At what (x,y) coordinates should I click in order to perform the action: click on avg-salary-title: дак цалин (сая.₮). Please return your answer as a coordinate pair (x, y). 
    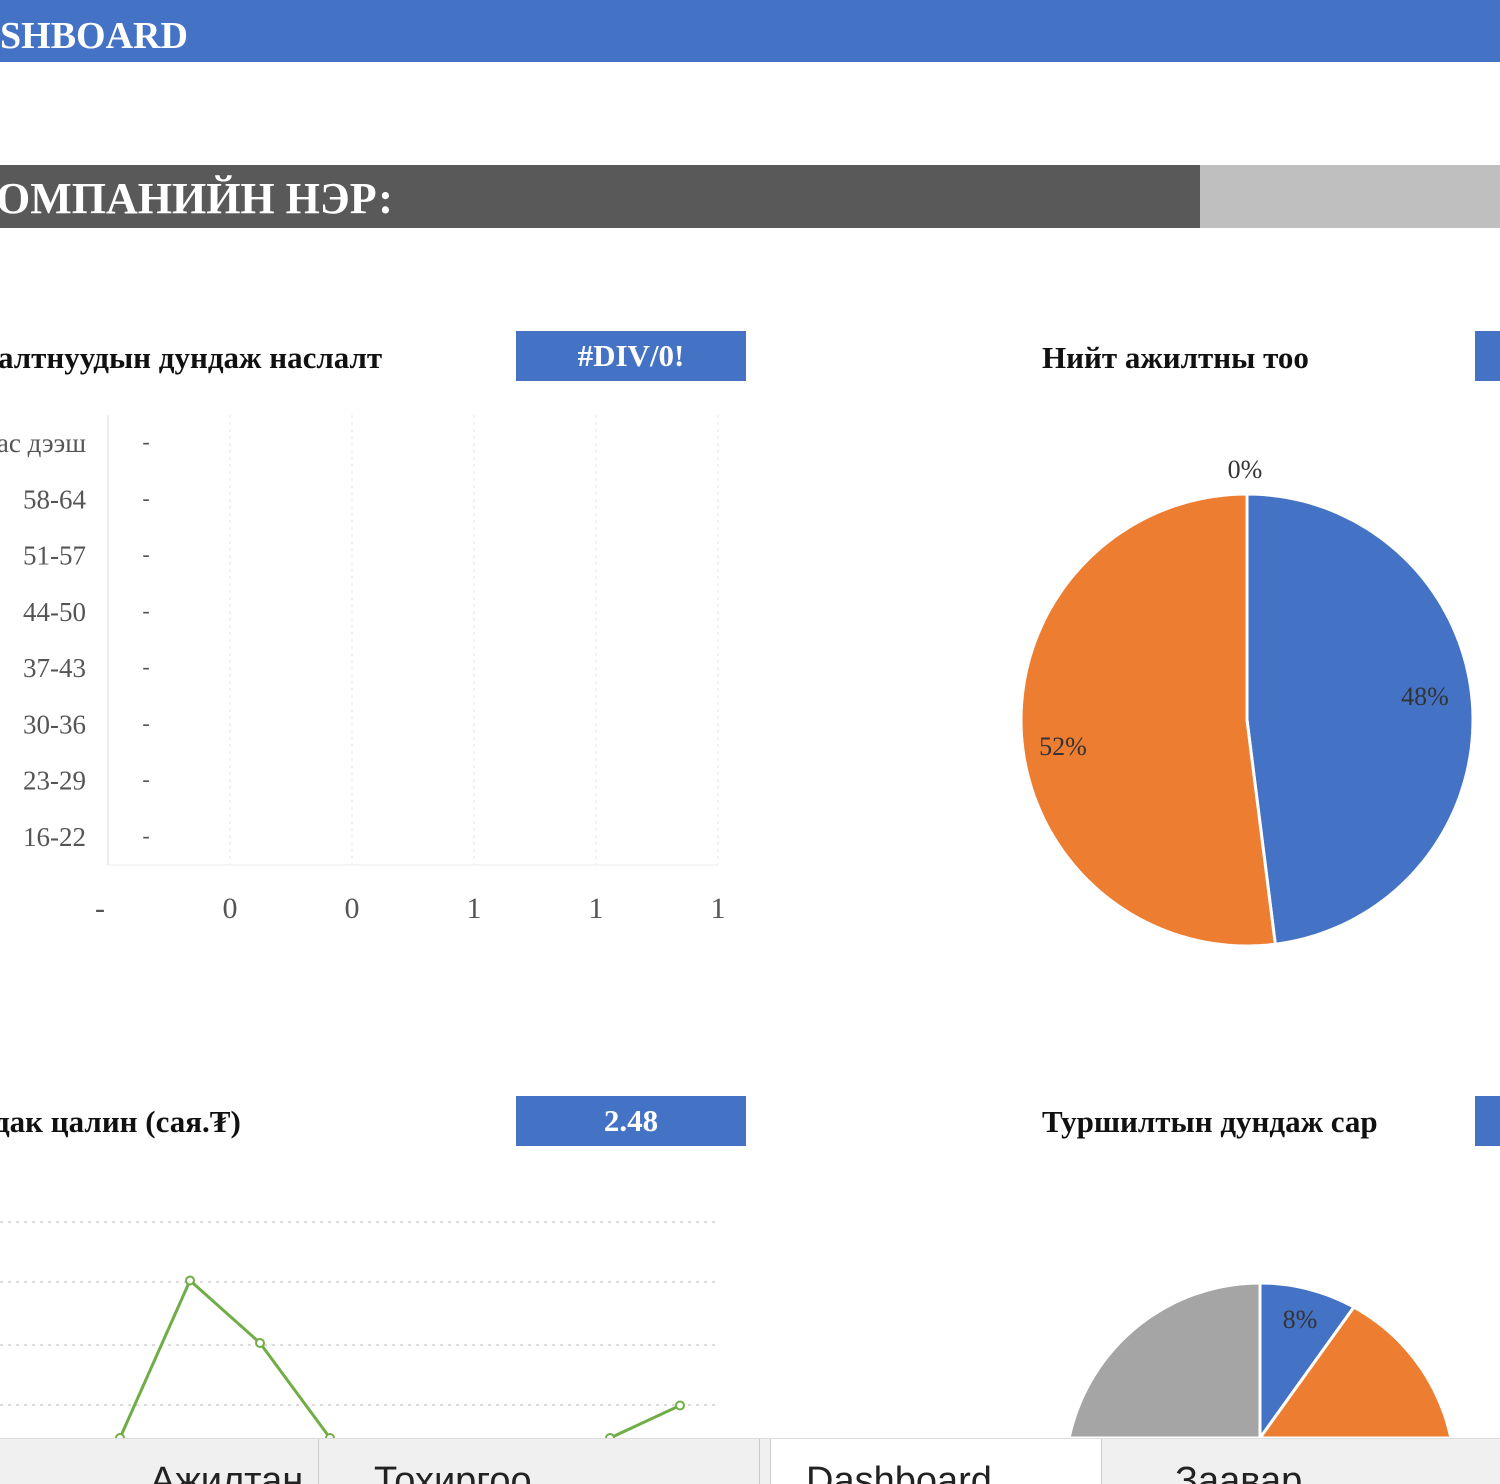
    Looking at the image, I should click on (120, 1121).